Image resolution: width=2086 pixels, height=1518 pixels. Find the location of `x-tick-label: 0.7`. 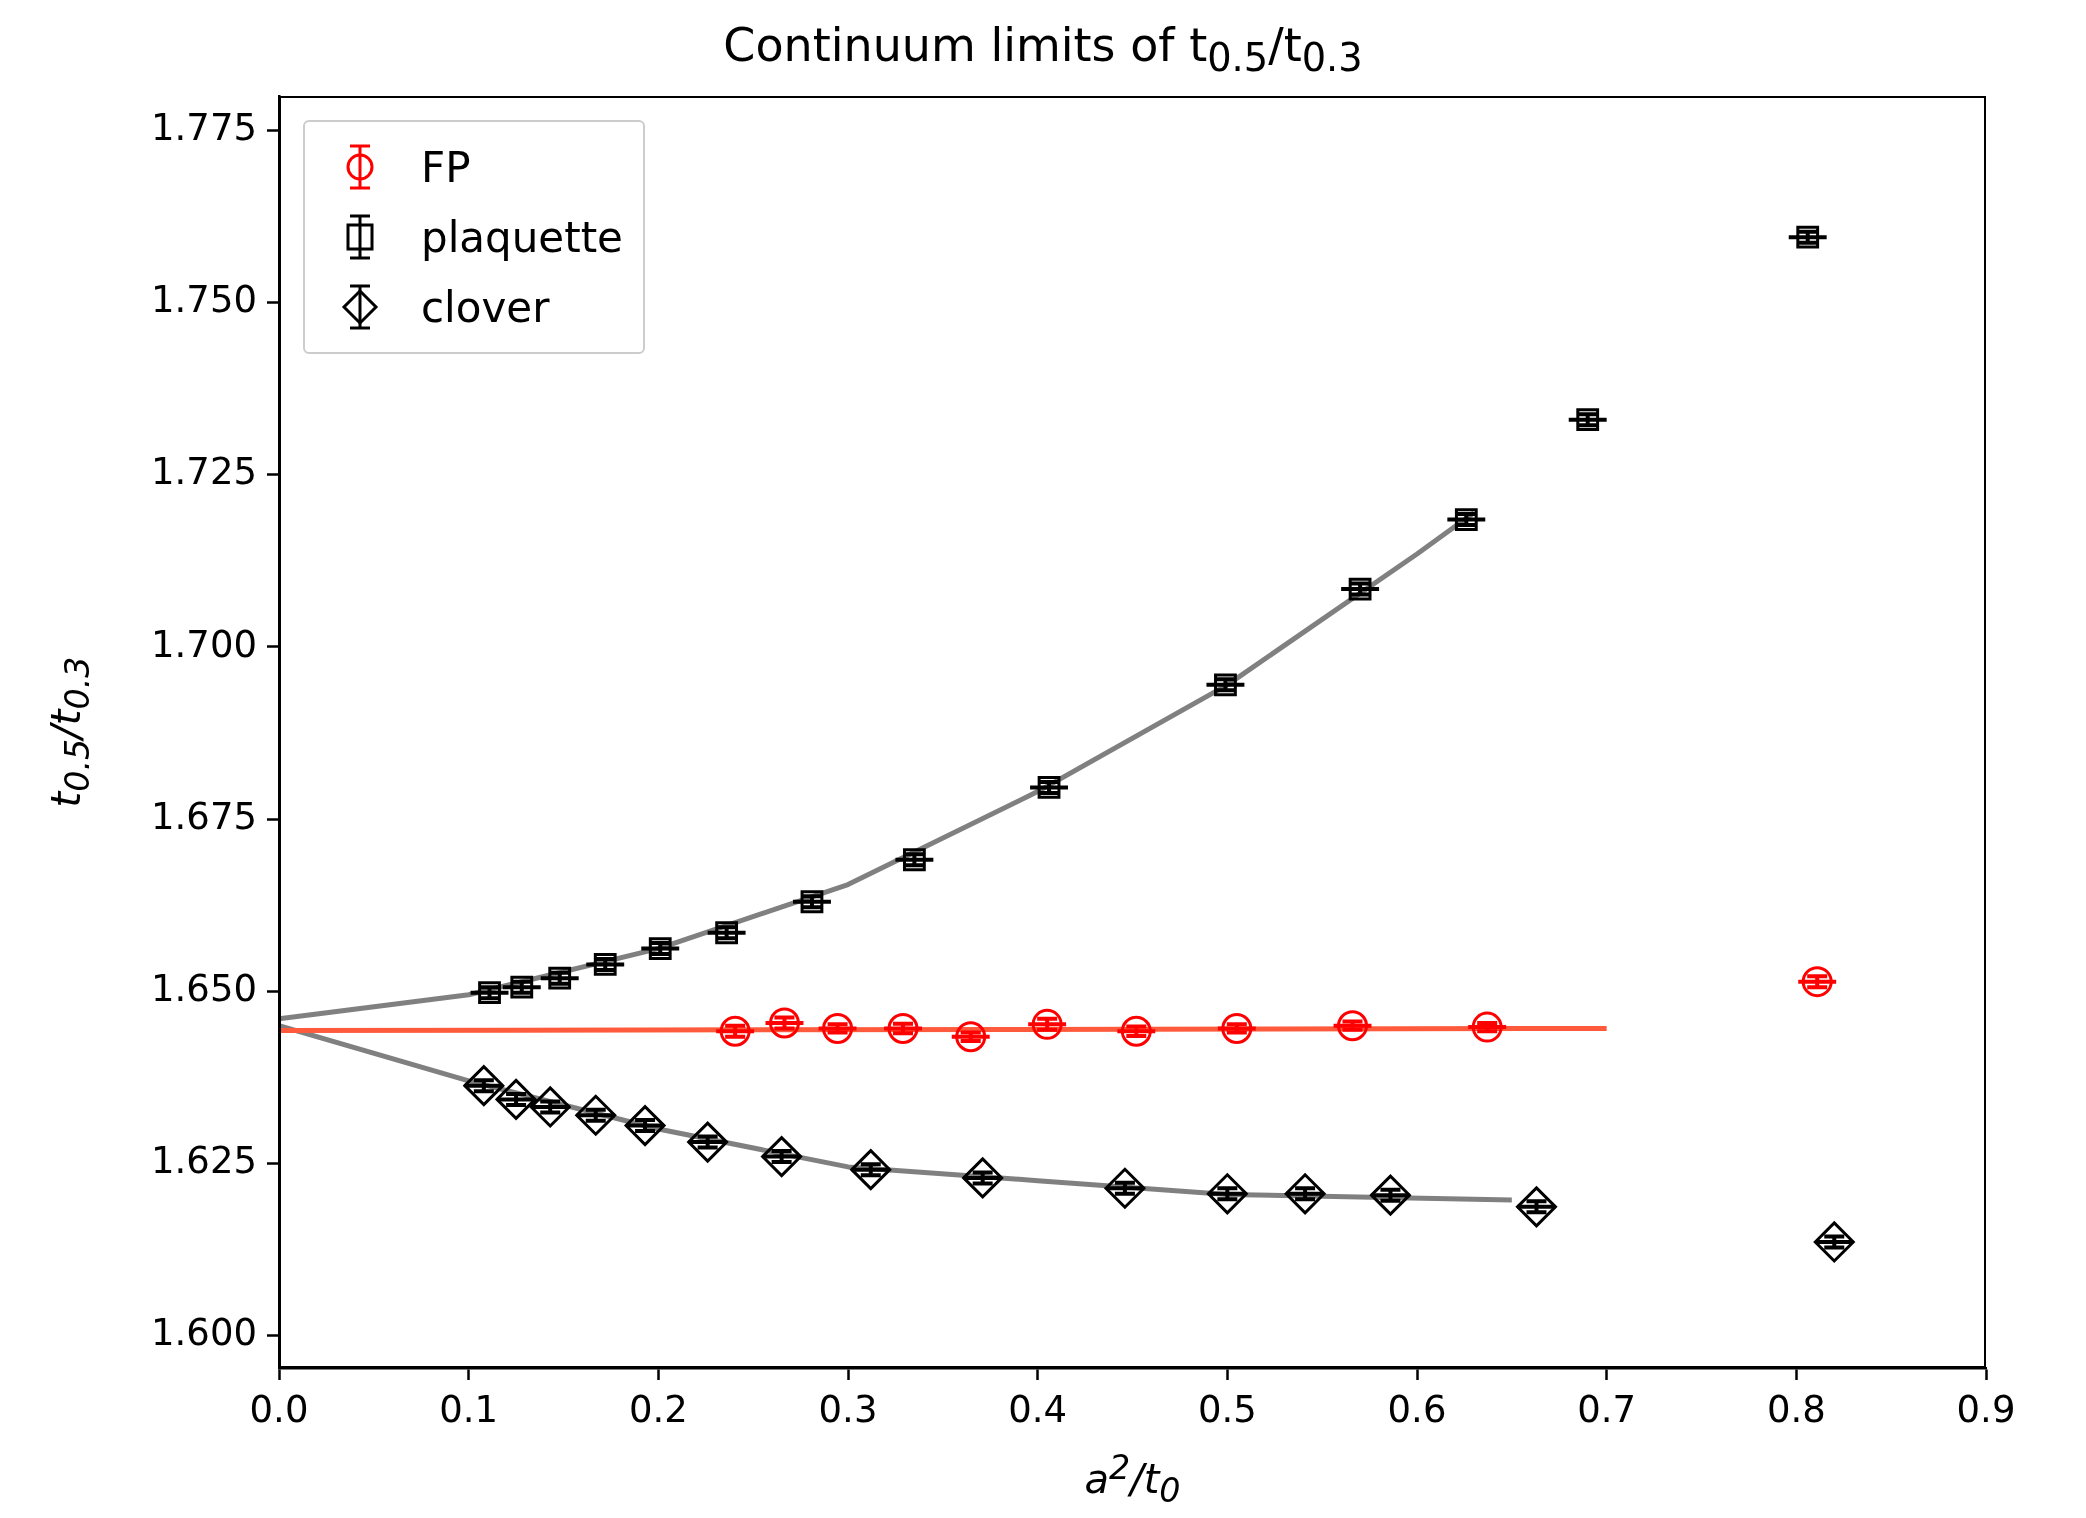

x-tick-label: 0.7 is located at coordinates (1607, 1409).